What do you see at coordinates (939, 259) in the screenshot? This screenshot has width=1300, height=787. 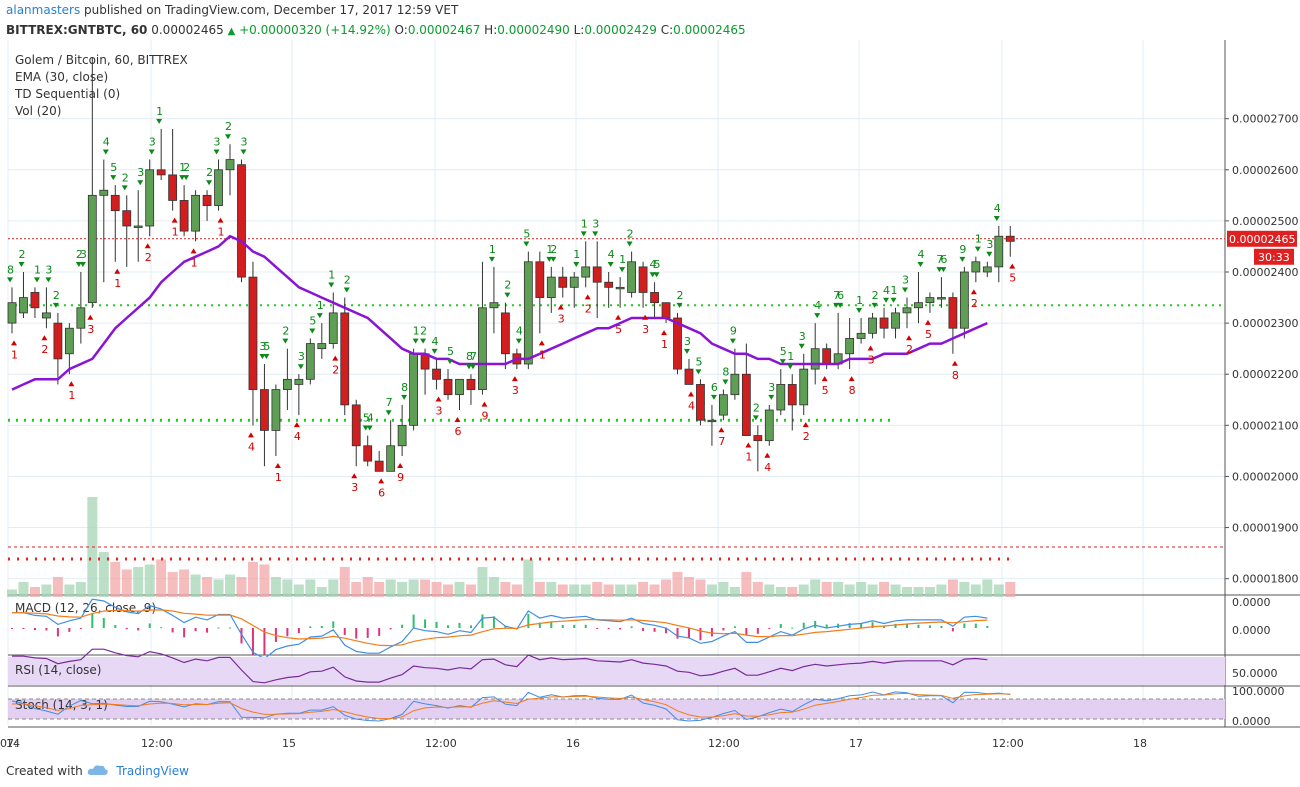 I see `td-sequential-label: 7` at bounding box center [939, 259].